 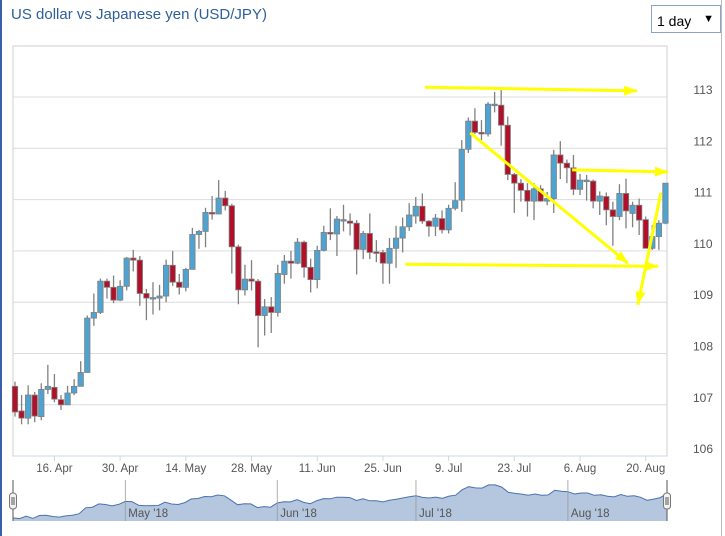 I want to click on y-tick-label: 107, so click(x=703, y=398).